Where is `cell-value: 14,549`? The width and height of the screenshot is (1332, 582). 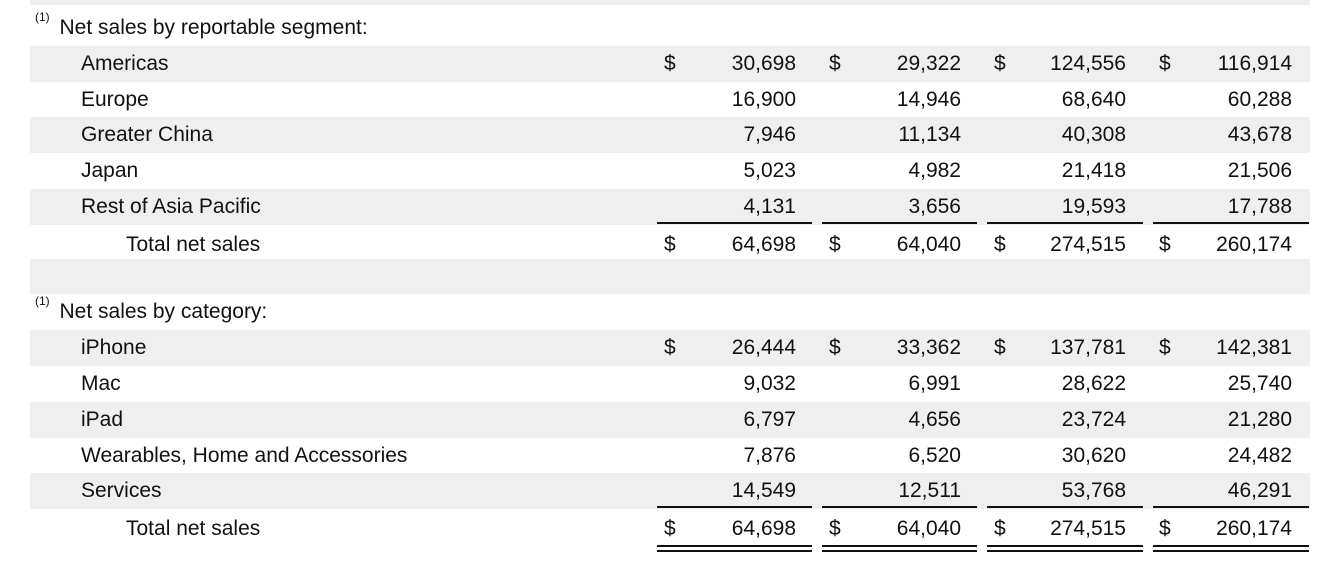 cell-value: 14,549 is located at coordinates (763, 491).